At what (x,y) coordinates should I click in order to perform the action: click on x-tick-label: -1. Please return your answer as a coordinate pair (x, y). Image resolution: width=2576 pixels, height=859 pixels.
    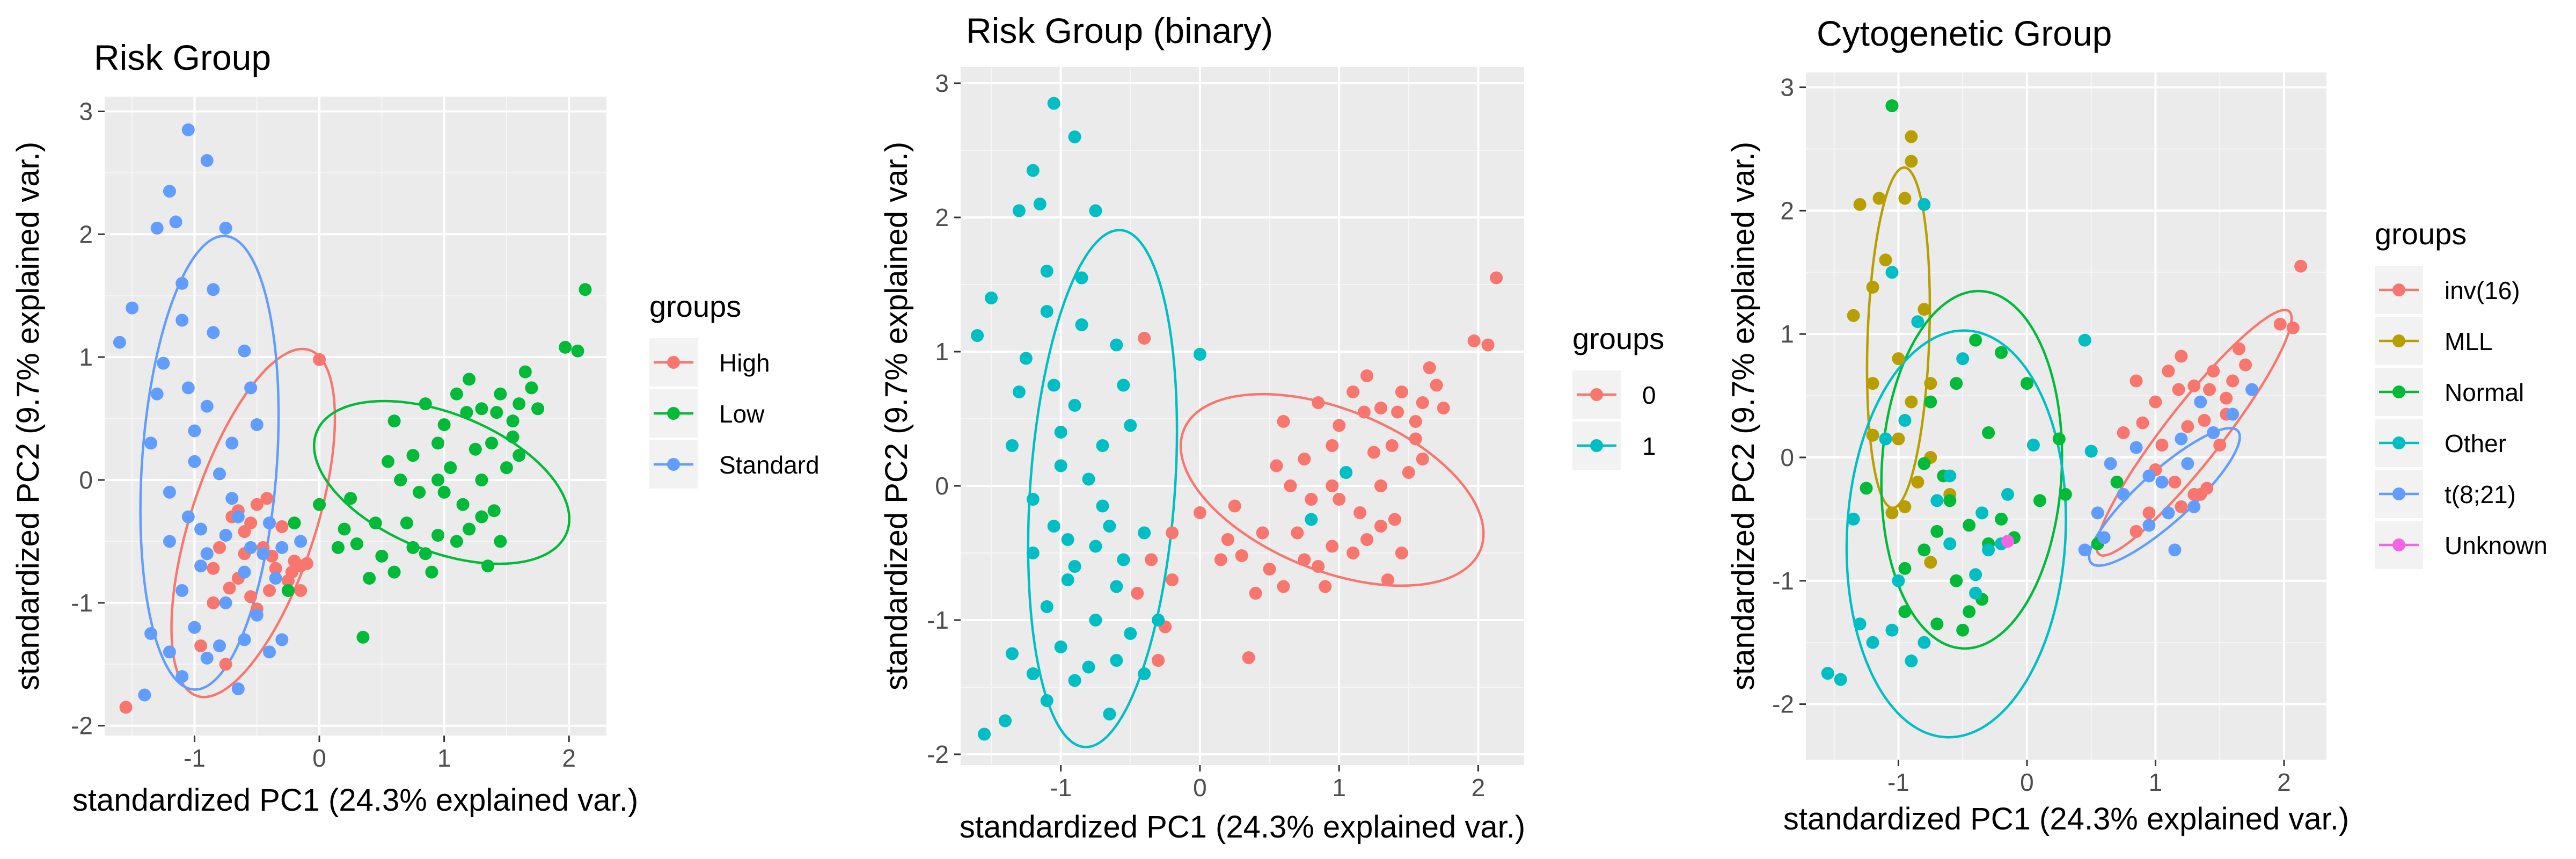
    Looking at the image, I should click on (1061, 788).